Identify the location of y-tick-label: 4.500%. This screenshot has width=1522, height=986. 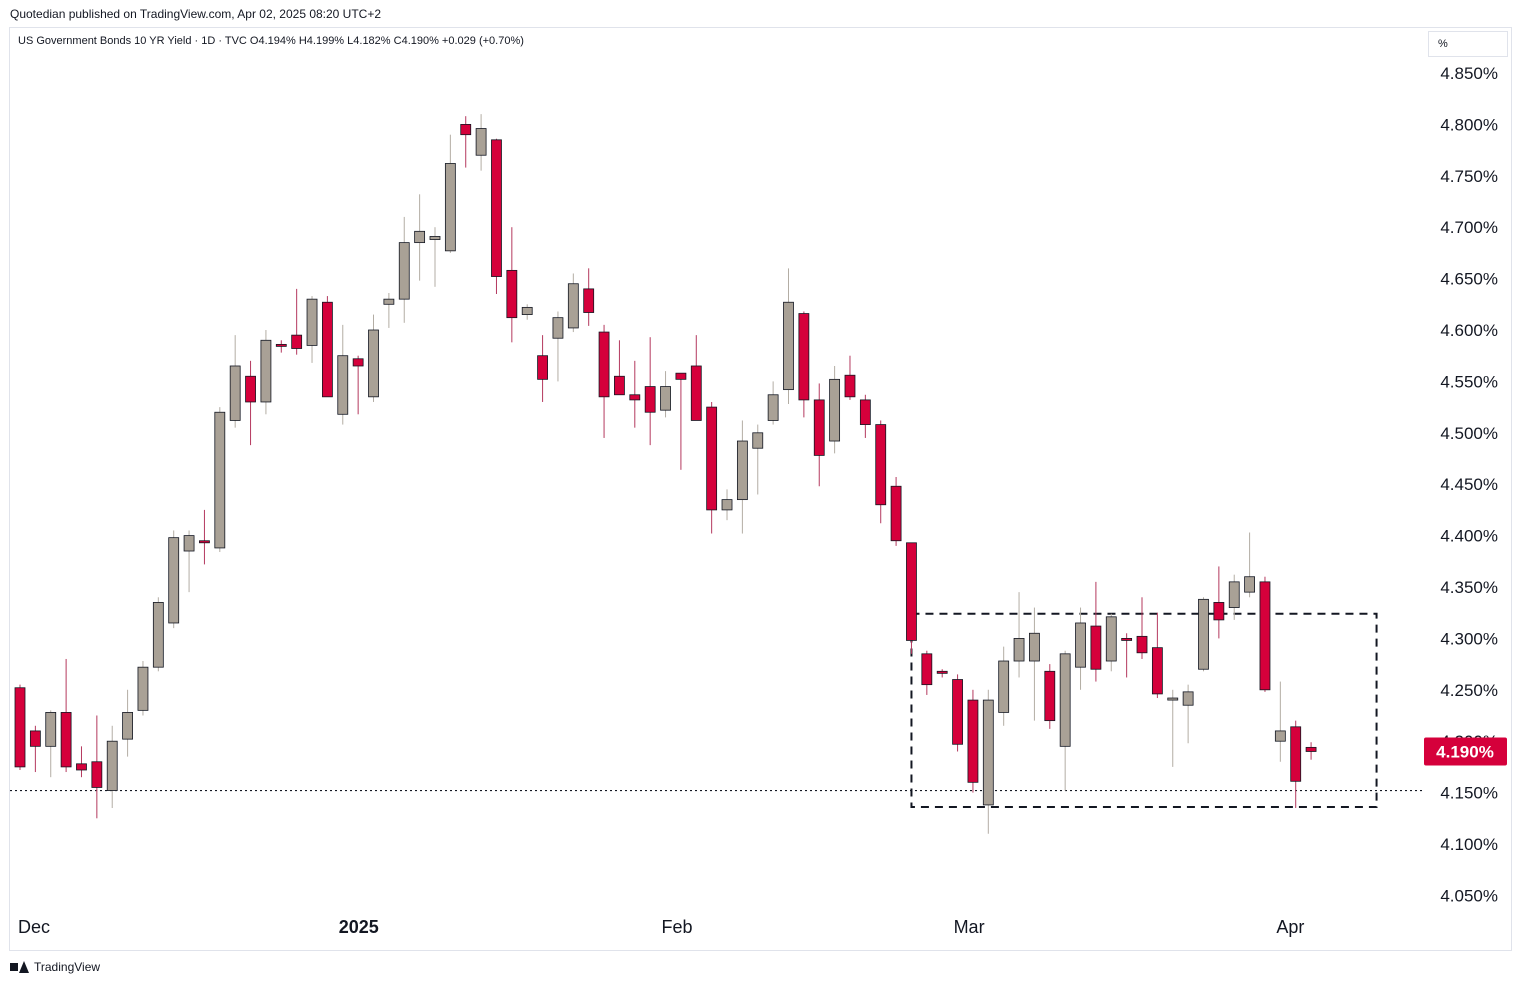
(1469, 433).